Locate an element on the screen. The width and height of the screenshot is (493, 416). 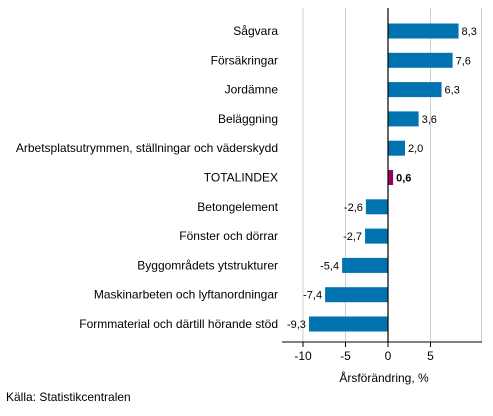
value-label: -2,7 is located at coordinates (352, 237).